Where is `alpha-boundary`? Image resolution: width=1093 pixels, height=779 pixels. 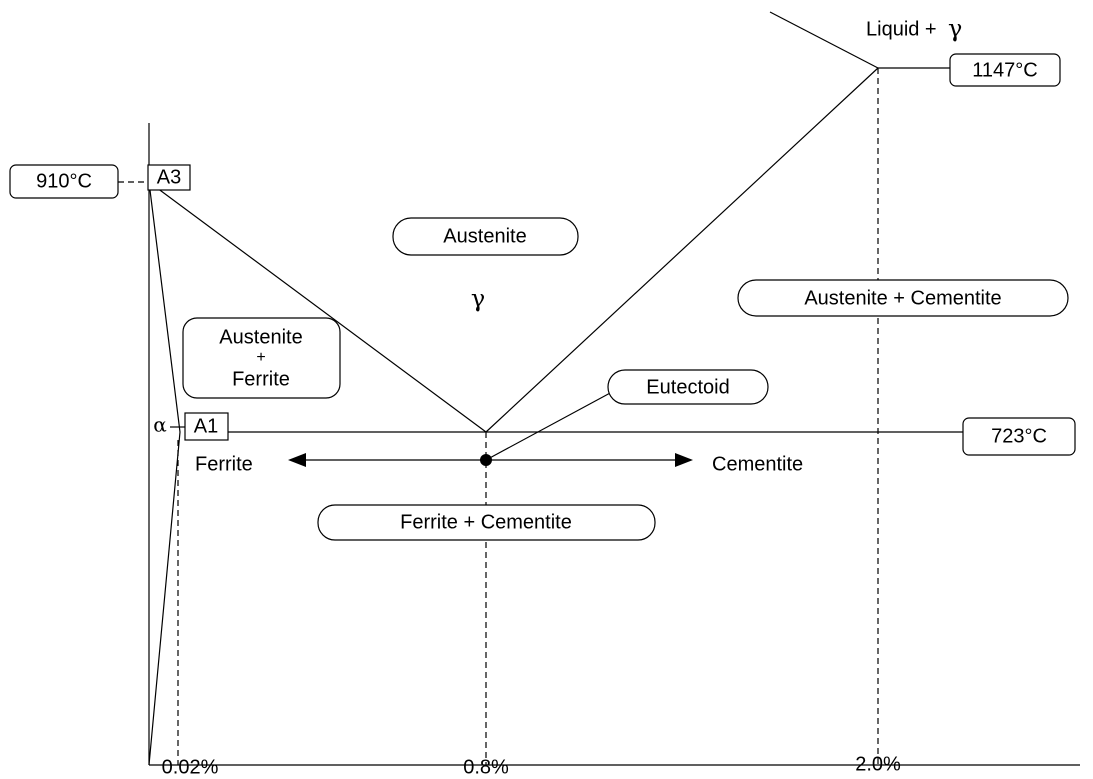
alpha-boundary is located at coordinates (164, 473).